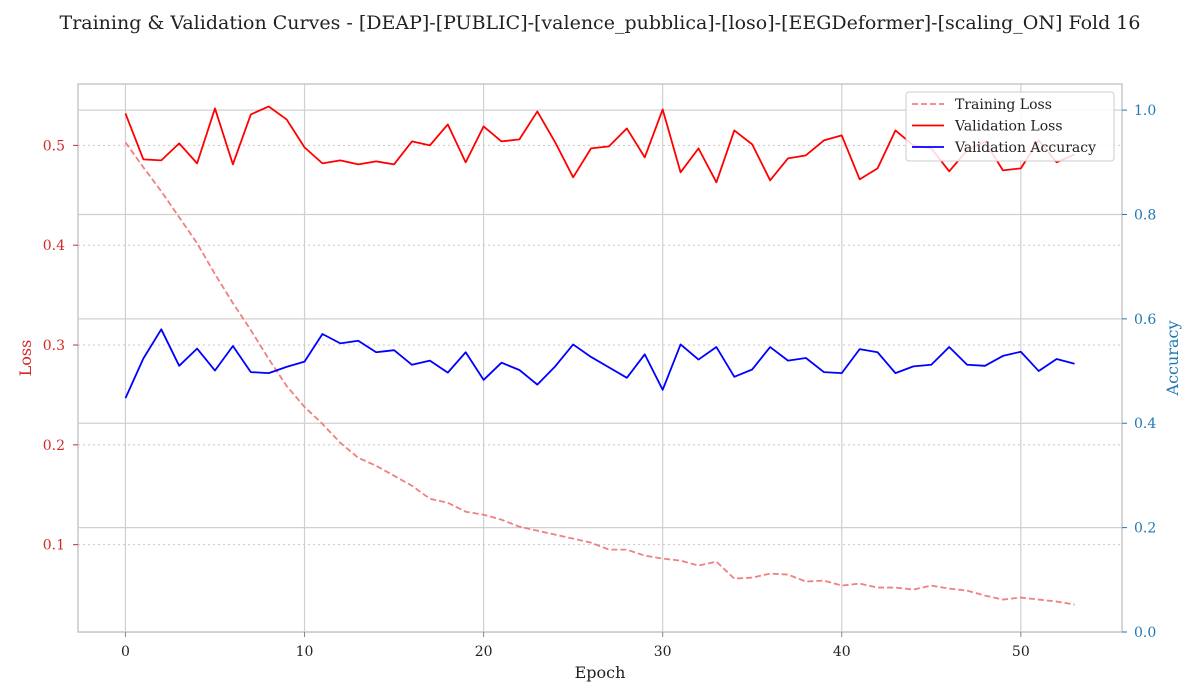 The height and width of the screenshot is (700, 1200). What do you see at coordinates (842, 652) in the screenshot?
I see `x-tick-label: 40` at bounding box center [842, 652].